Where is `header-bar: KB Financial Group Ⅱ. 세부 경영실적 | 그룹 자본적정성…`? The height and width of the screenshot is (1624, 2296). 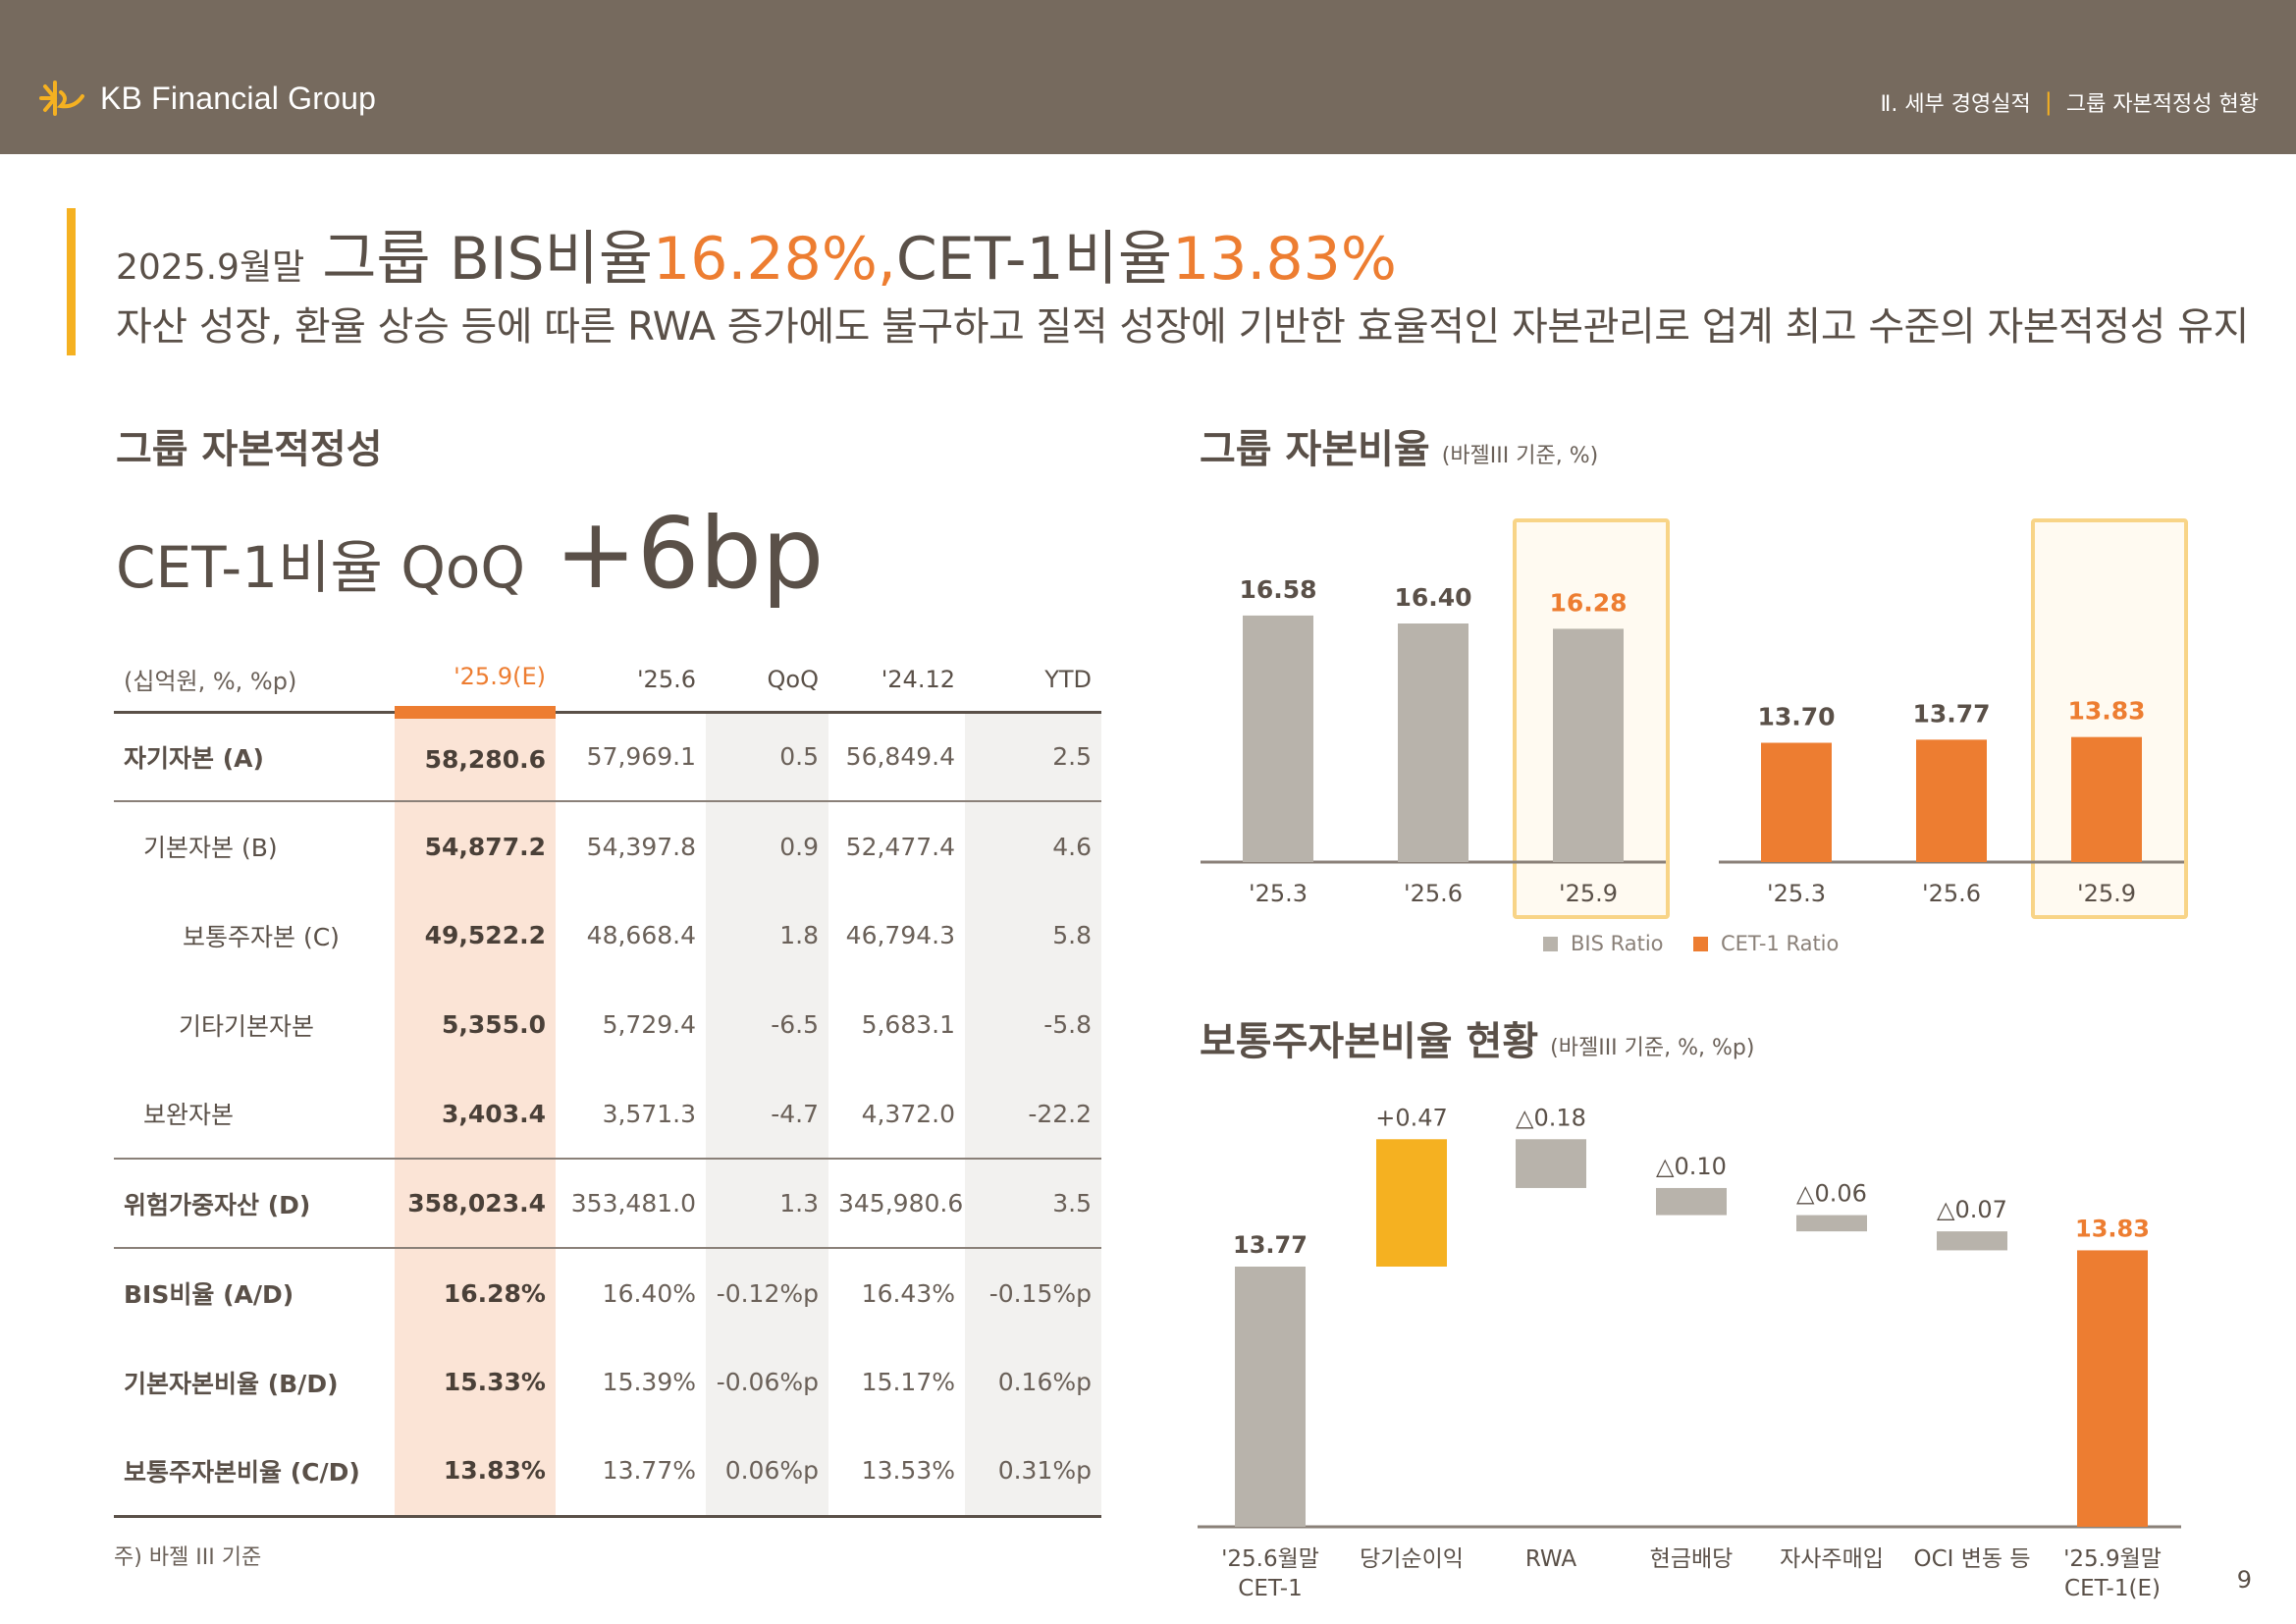 header-bar: KB Financial Group Ⅱ. 세부 경영실적 | 그룹 자본적정성… is located at coordinates (1148, 77).